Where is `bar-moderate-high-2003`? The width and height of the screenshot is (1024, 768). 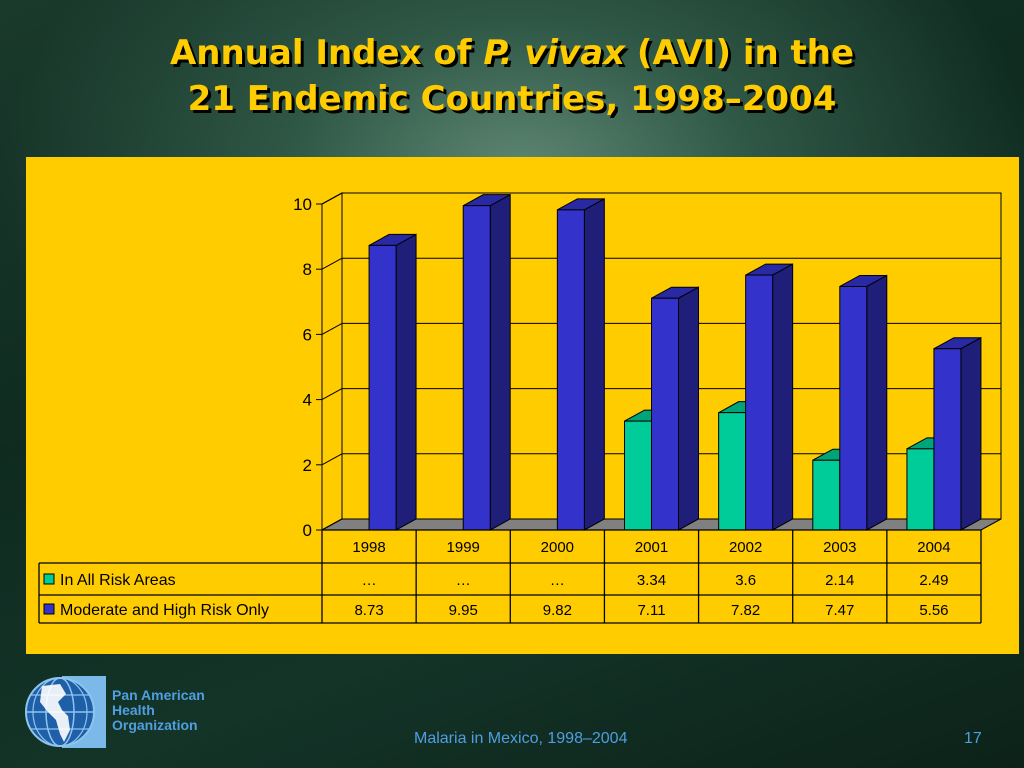
bar-moderate-high-2003 is located at coordinates (863, 402).